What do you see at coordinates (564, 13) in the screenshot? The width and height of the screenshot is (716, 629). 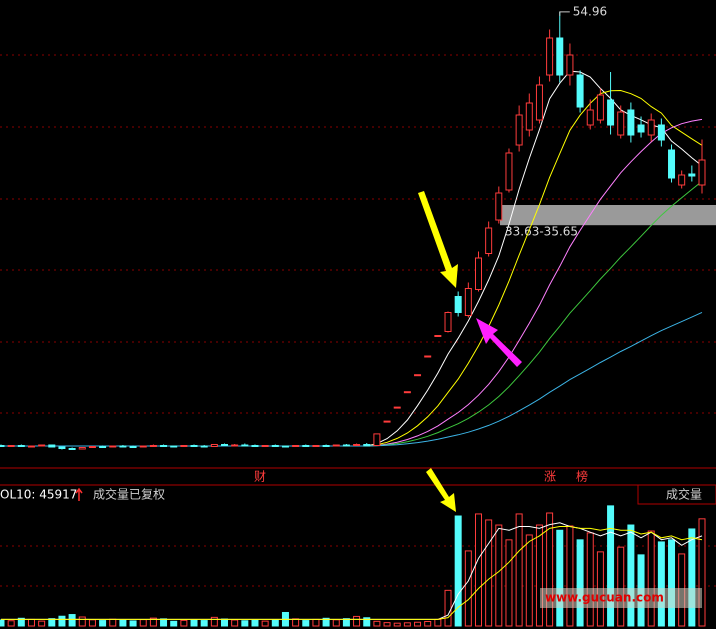 I see `peak-marker` at bounding box center [564, 13].